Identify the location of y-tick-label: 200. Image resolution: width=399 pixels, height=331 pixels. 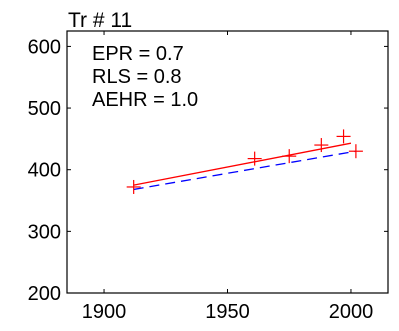
(44, 294).